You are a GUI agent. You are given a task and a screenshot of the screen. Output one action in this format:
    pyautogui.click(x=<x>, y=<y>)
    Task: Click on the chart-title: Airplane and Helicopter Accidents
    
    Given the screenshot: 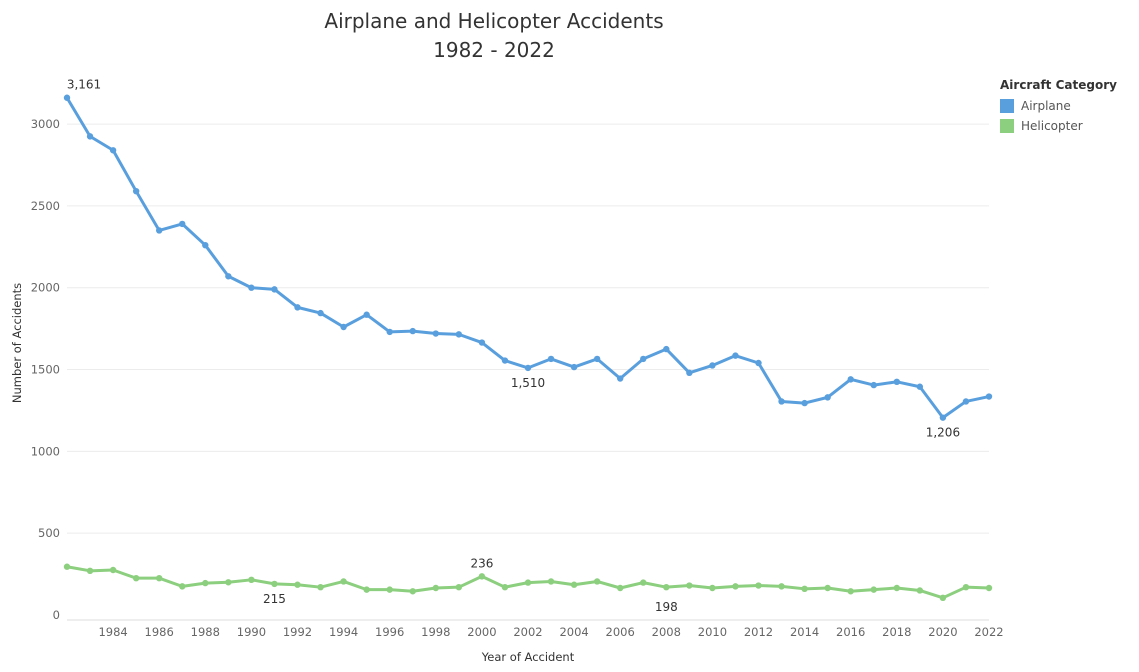 What is the action you would take?
    pyautogui.click(x=493, y=21)
    